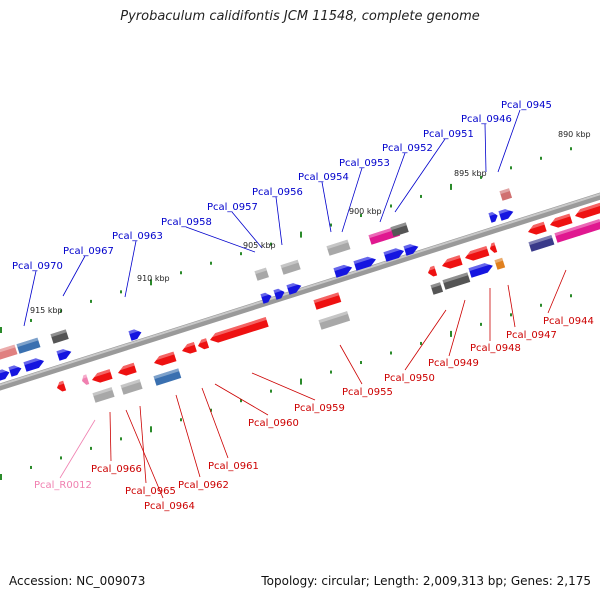  Describe the element at coordinates (116, 469) in the screenshot. I see `gene-label-pcal-0966: Pcal_0966` at that location.